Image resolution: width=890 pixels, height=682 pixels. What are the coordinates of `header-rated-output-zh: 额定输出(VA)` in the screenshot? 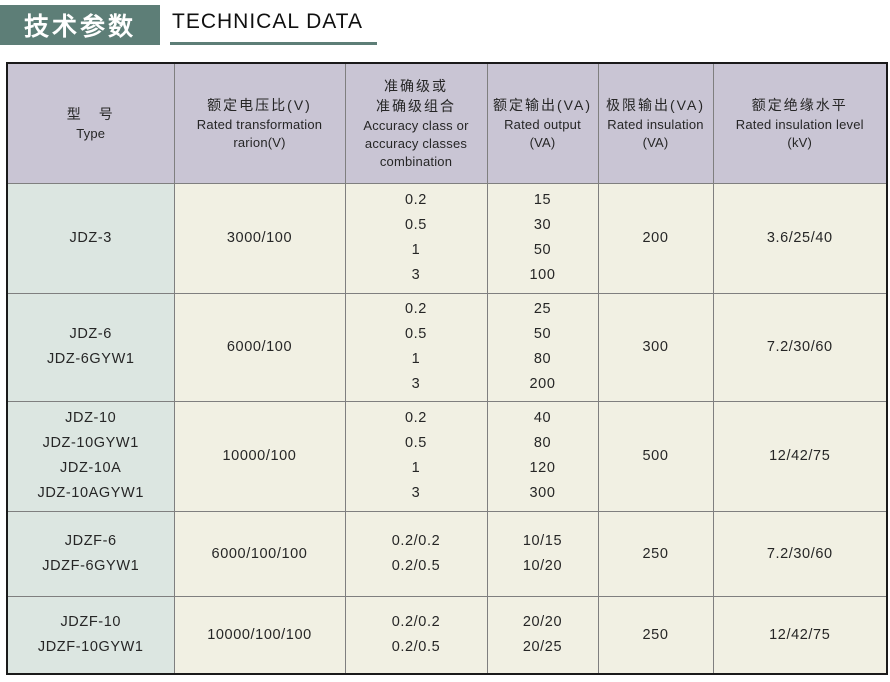 It's located at (542, 104).